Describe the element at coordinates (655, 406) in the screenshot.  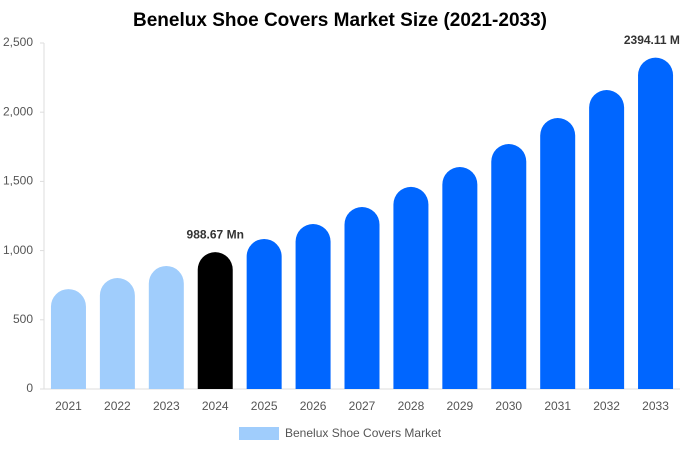
I see `x-tick-label: 2033` at that location.